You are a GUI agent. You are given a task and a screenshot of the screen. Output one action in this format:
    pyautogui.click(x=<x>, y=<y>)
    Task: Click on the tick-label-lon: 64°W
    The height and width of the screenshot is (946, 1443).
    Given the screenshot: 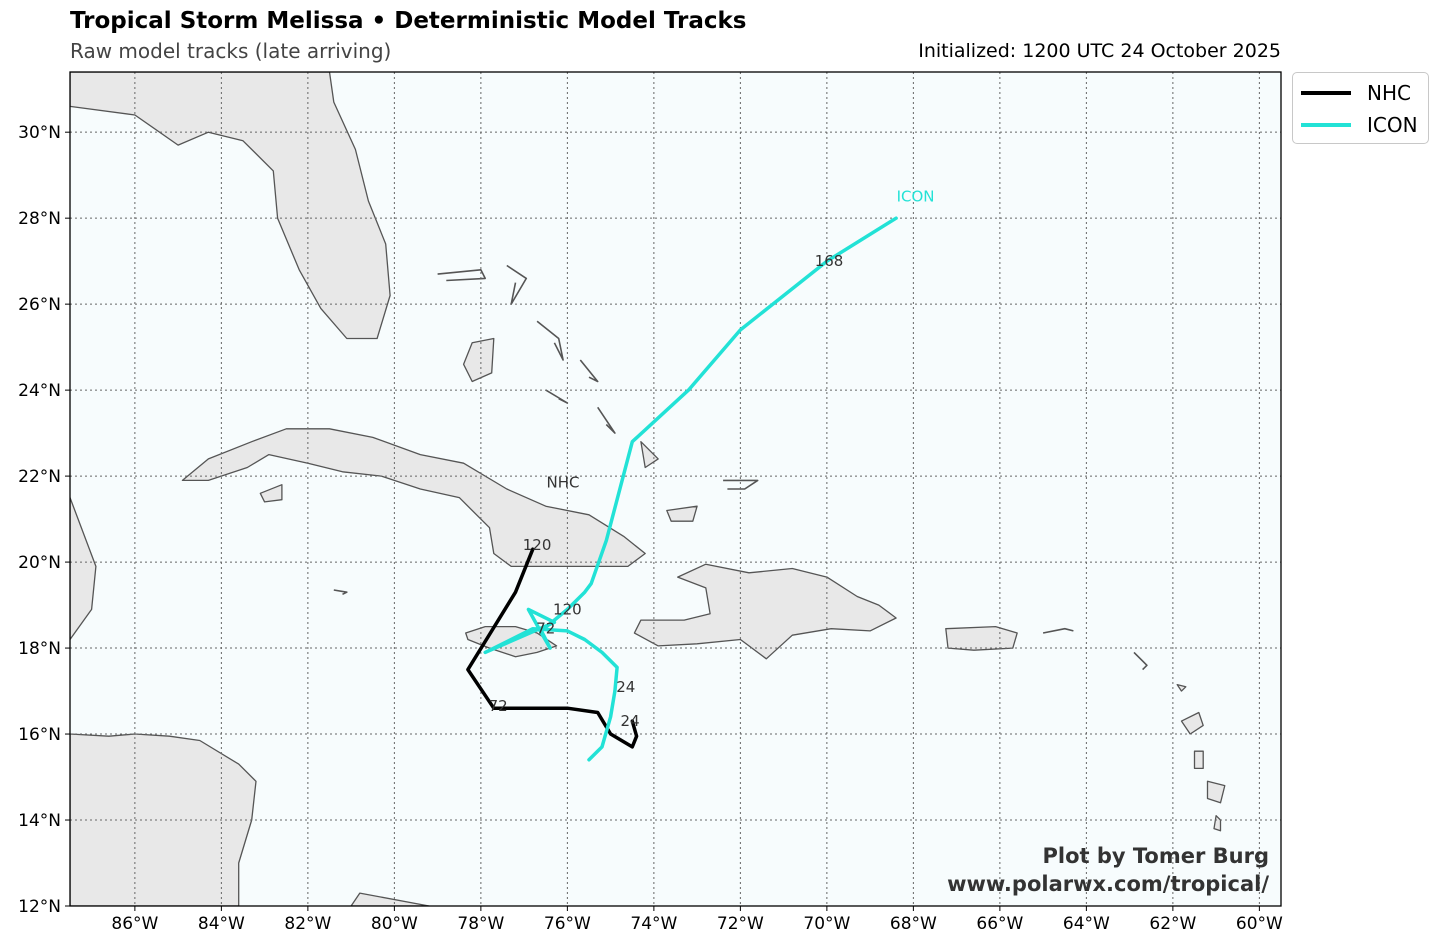 What is the action you would take?
    pyautogui.click(x=1086, y=924)
    